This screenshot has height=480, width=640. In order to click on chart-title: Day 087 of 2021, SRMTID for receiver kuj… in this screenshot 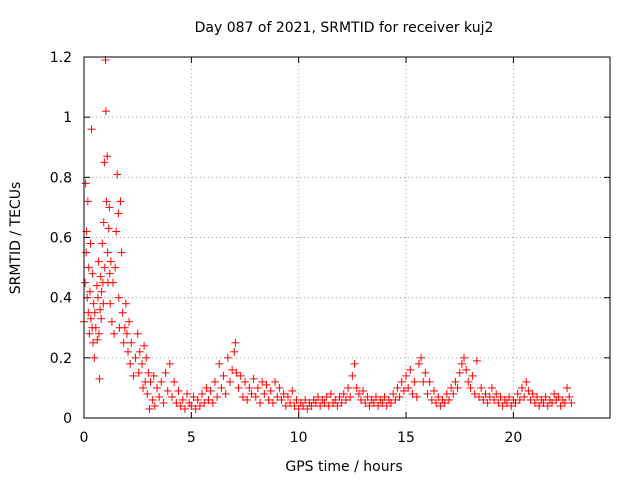, I will do `click(344, 28)`.